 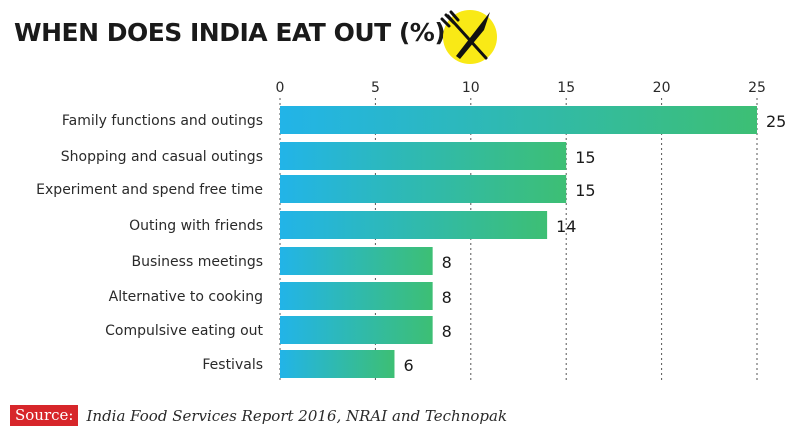 I want to click on chart-title: WHEN DOES INDIA EAT OUT (%), so click(x=230, y=32).